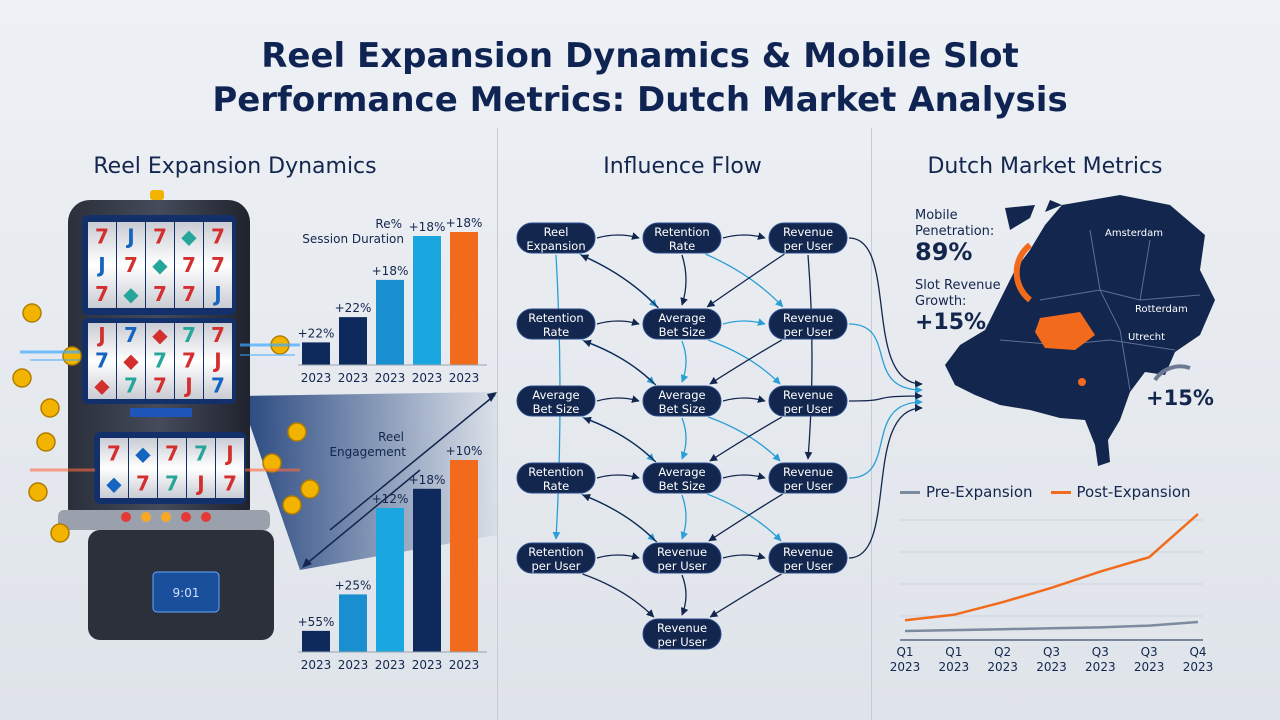 Image resolution: width=1280 pixels, height=720 pixels. Describe the element at coordinates (684, 595) in the screenshot. I see `flow-edge-n14-n16` at that location.